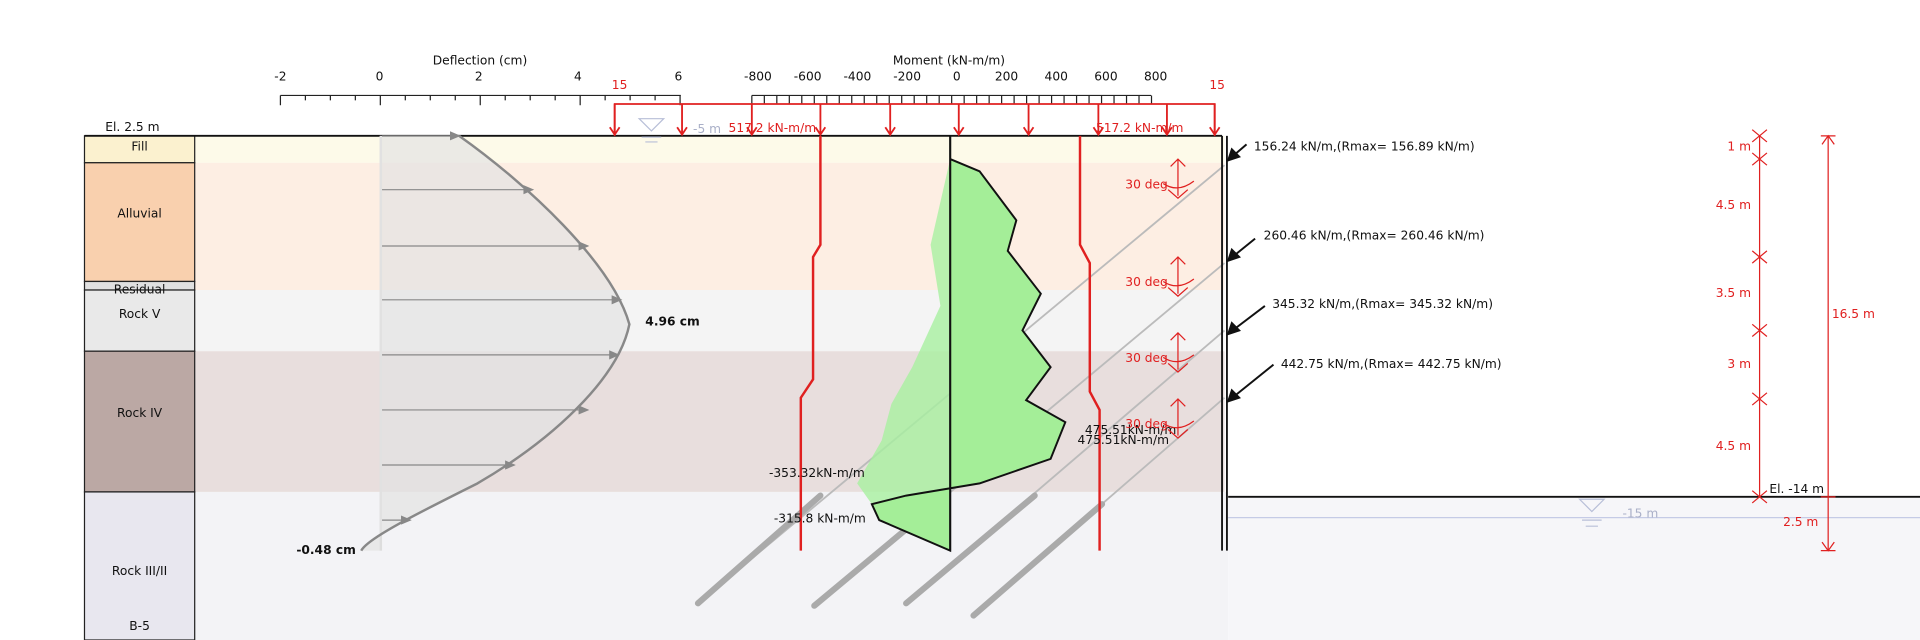  Describe the element at coordinates (952, 100) in the screenshot. I see `moment-ticks` at that location.